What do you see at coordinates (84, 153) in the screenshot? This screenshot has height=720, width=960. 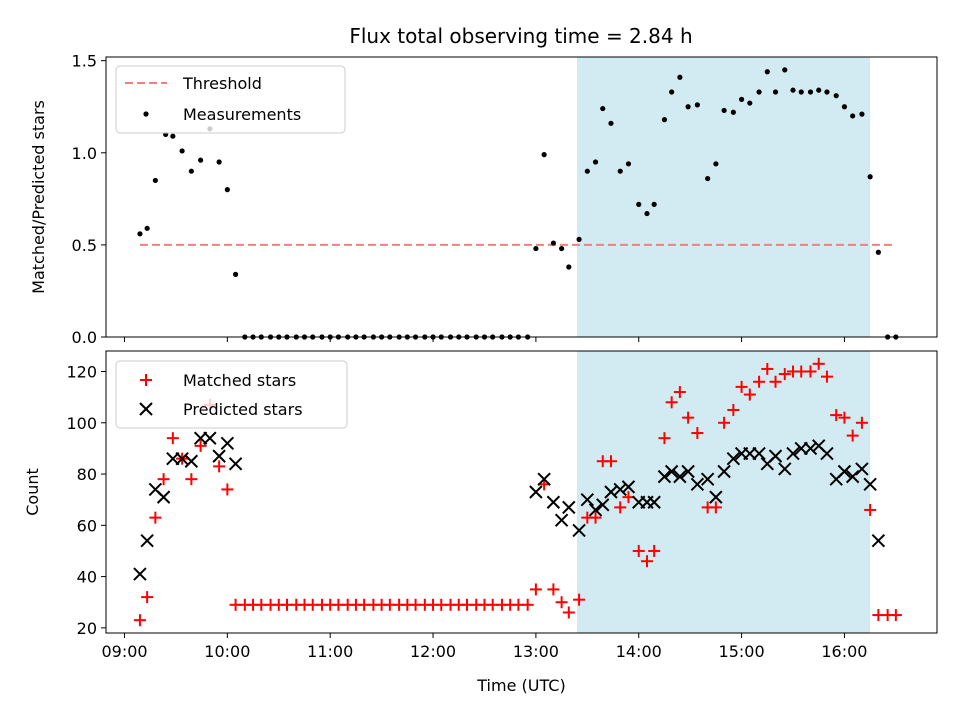 I see `y-tick-label: 1.0` at bounding box center [84, 153].